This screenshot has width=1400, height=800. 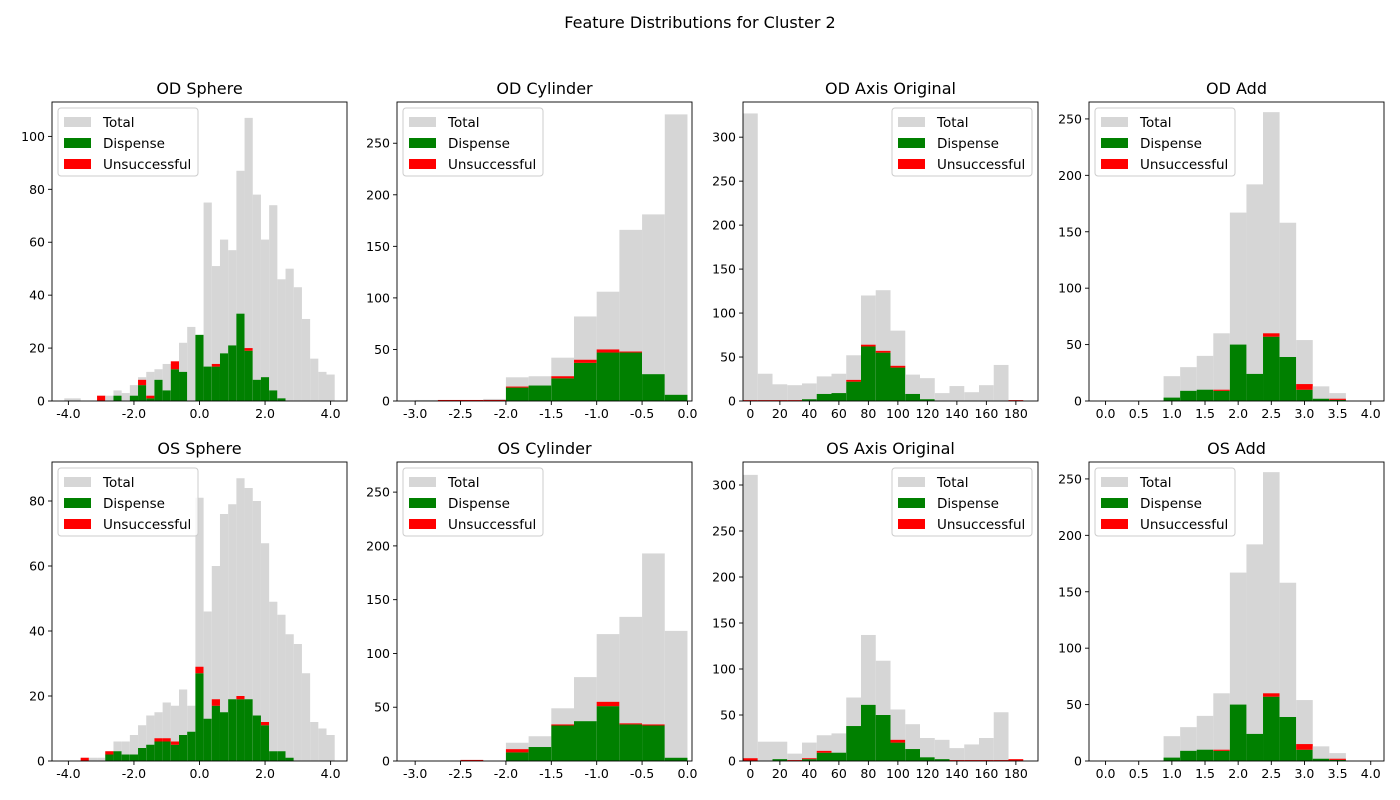 What do you see at coordinates (134, 773) in the screenshot?
I see `x-tick-label: -2.0` at bounding box center [134, 773].